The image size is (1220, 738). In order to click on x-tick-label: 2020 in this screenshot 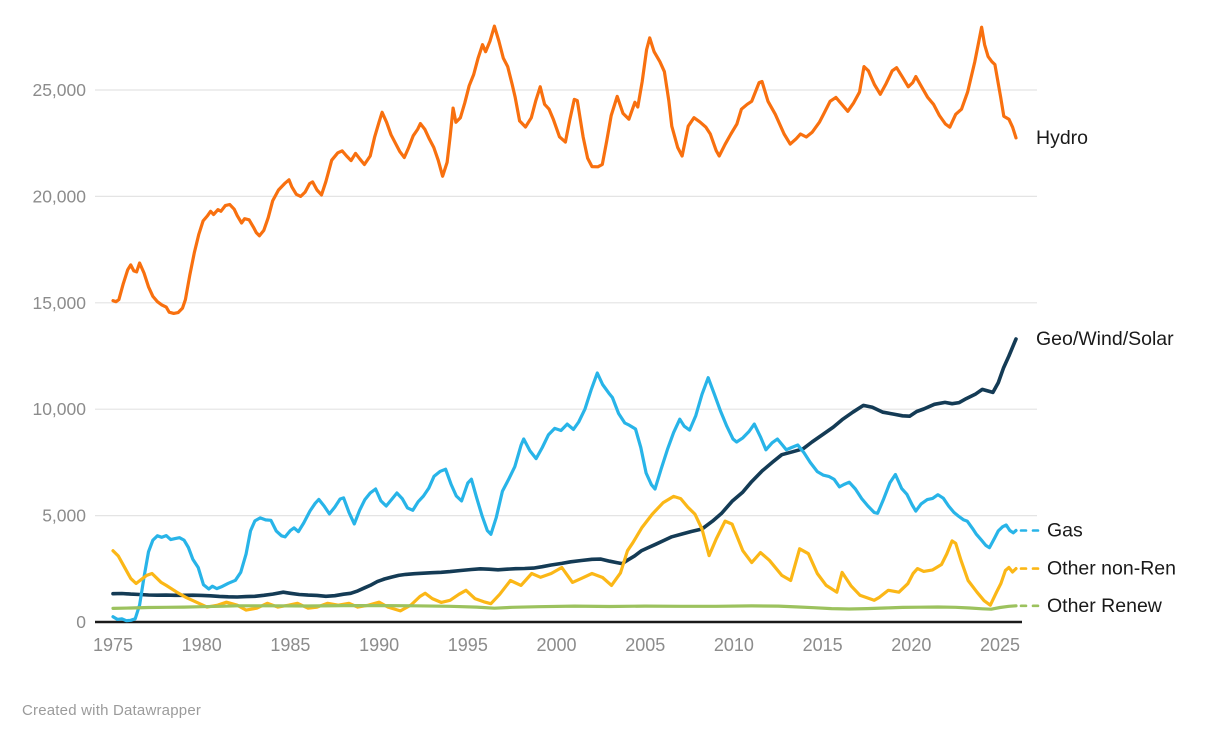, I will do `click(911, 645)`.